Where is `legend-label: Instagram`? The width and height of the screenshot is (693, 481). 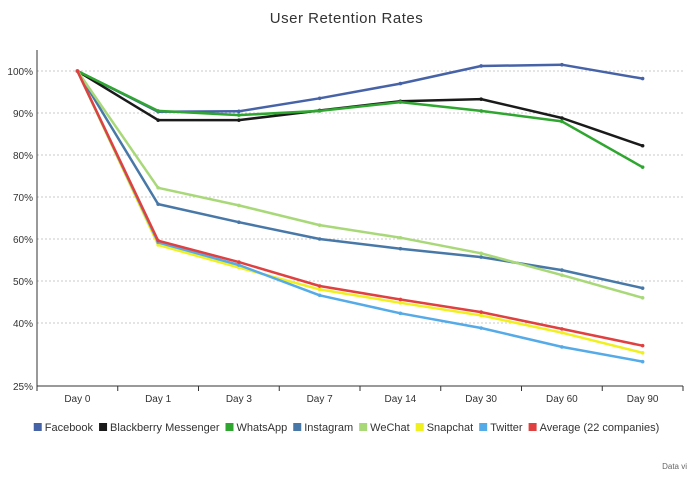 legend-label: Instagram is located at coordinates (328, 428).